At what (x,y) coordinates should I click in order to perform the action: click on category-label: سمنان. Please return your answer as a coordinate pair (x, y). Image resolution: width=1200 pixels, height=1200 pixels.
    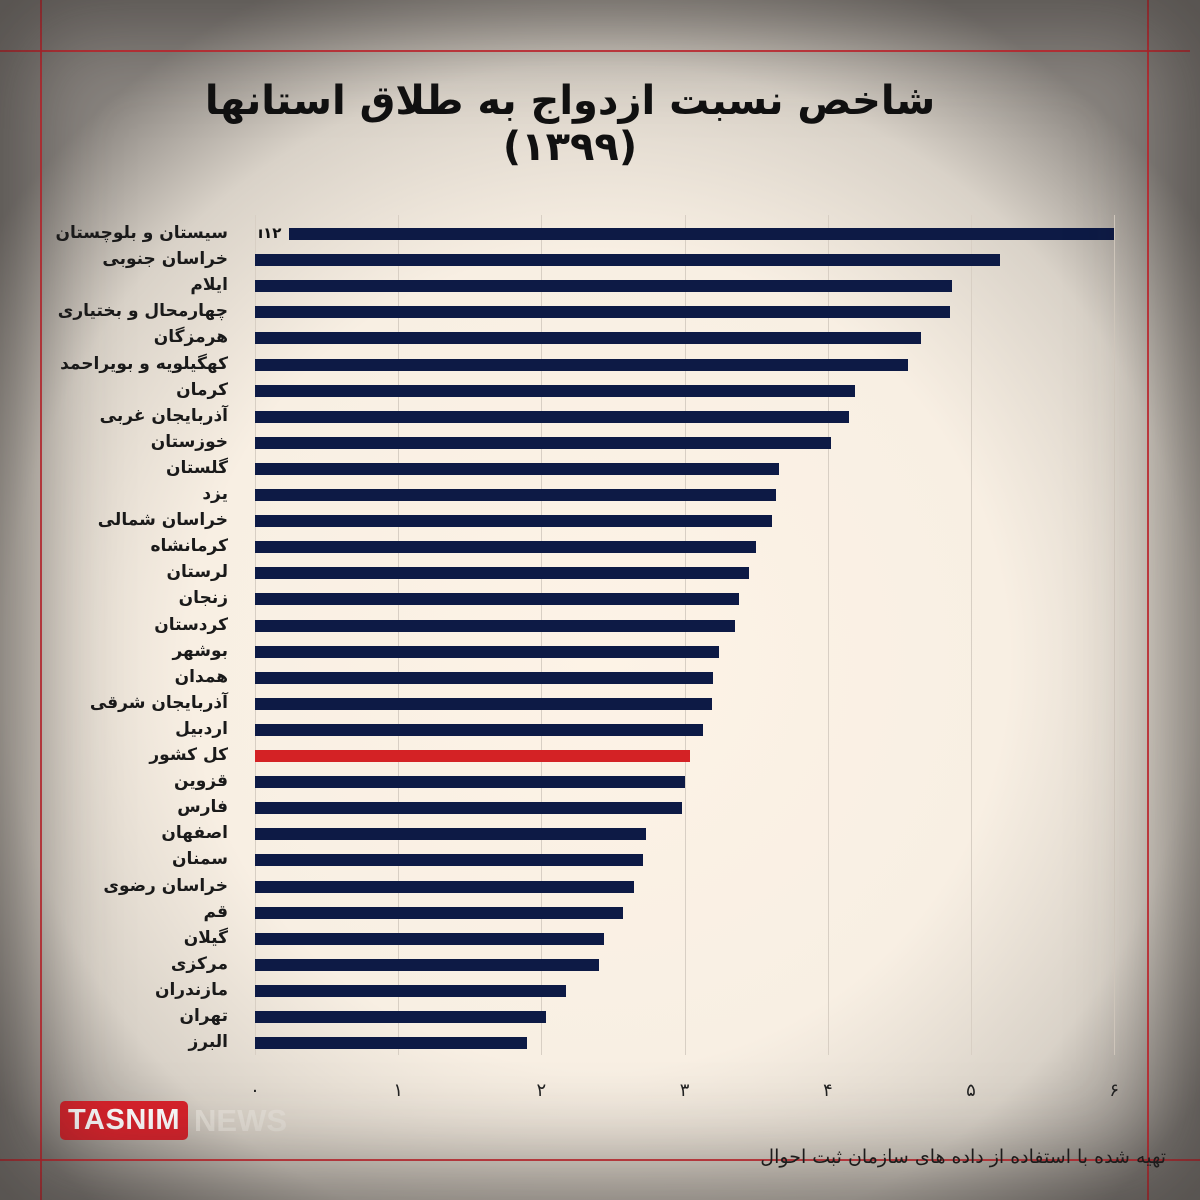
    Looking at the image, I should click on (200, 859).